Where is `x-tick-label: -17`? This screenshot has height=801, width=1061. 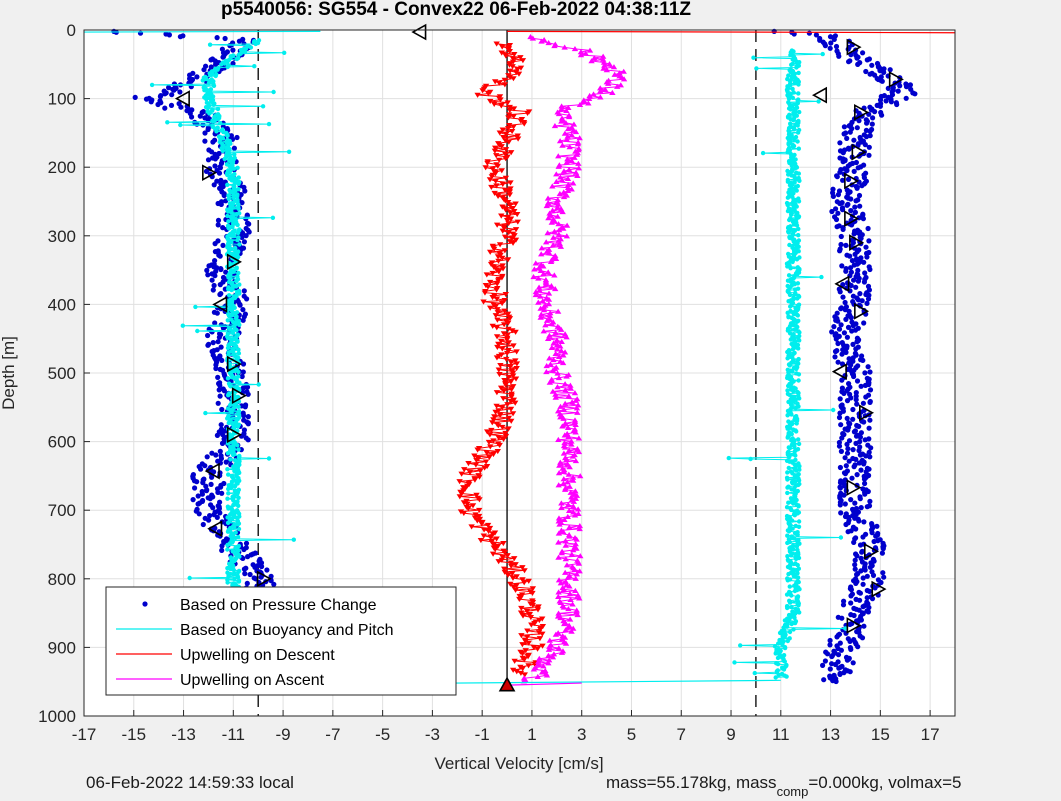 x-tick-label: -17 is located at coordinates (84, 734).